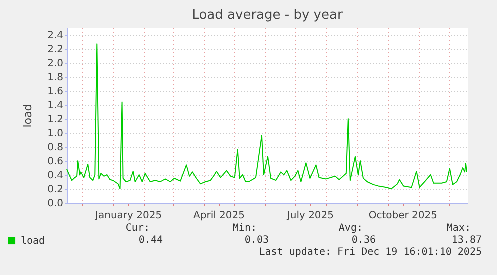  What do you see at coordinates (56, 36) in the screenshot?
I see `y-tick-label: 2.4` at bounding box center [56, 36].